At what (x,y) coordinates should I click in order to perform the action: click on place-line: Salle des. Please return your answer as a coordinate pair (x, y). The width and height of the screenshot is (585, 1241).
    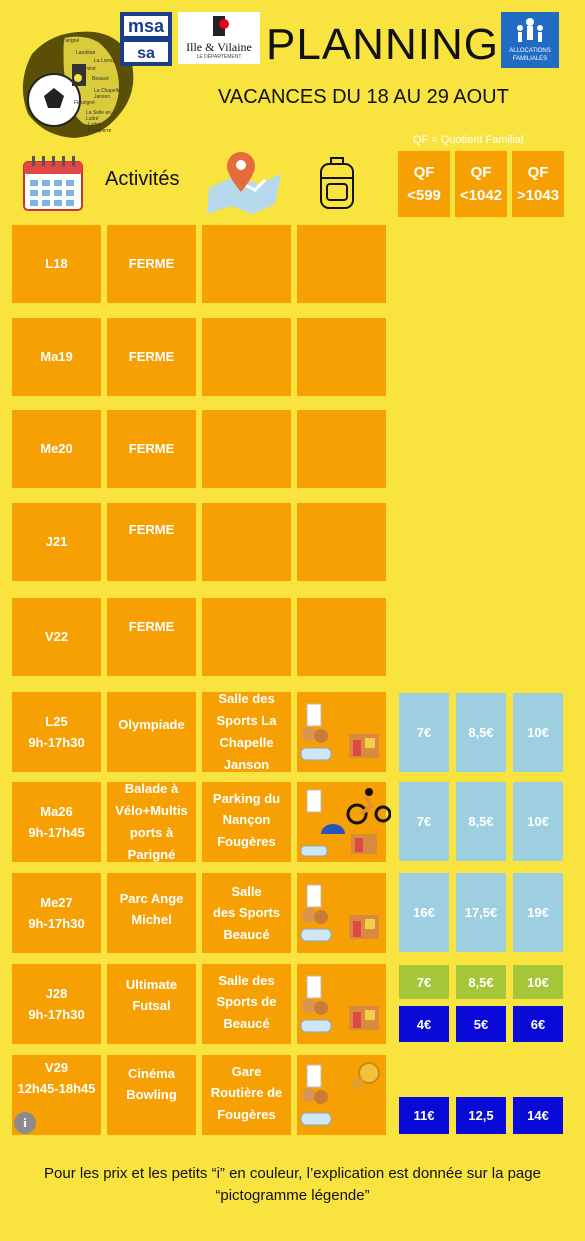
    Looking at the image, I should click on (246, 980).